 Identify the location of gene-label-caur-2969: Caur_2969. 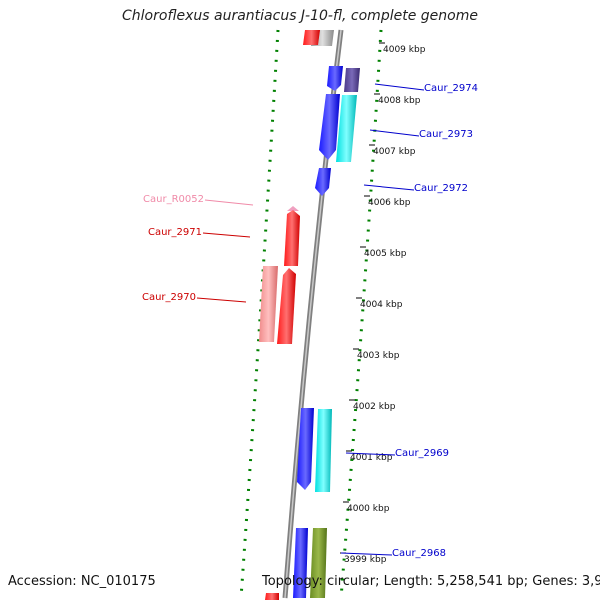
(422, 453).